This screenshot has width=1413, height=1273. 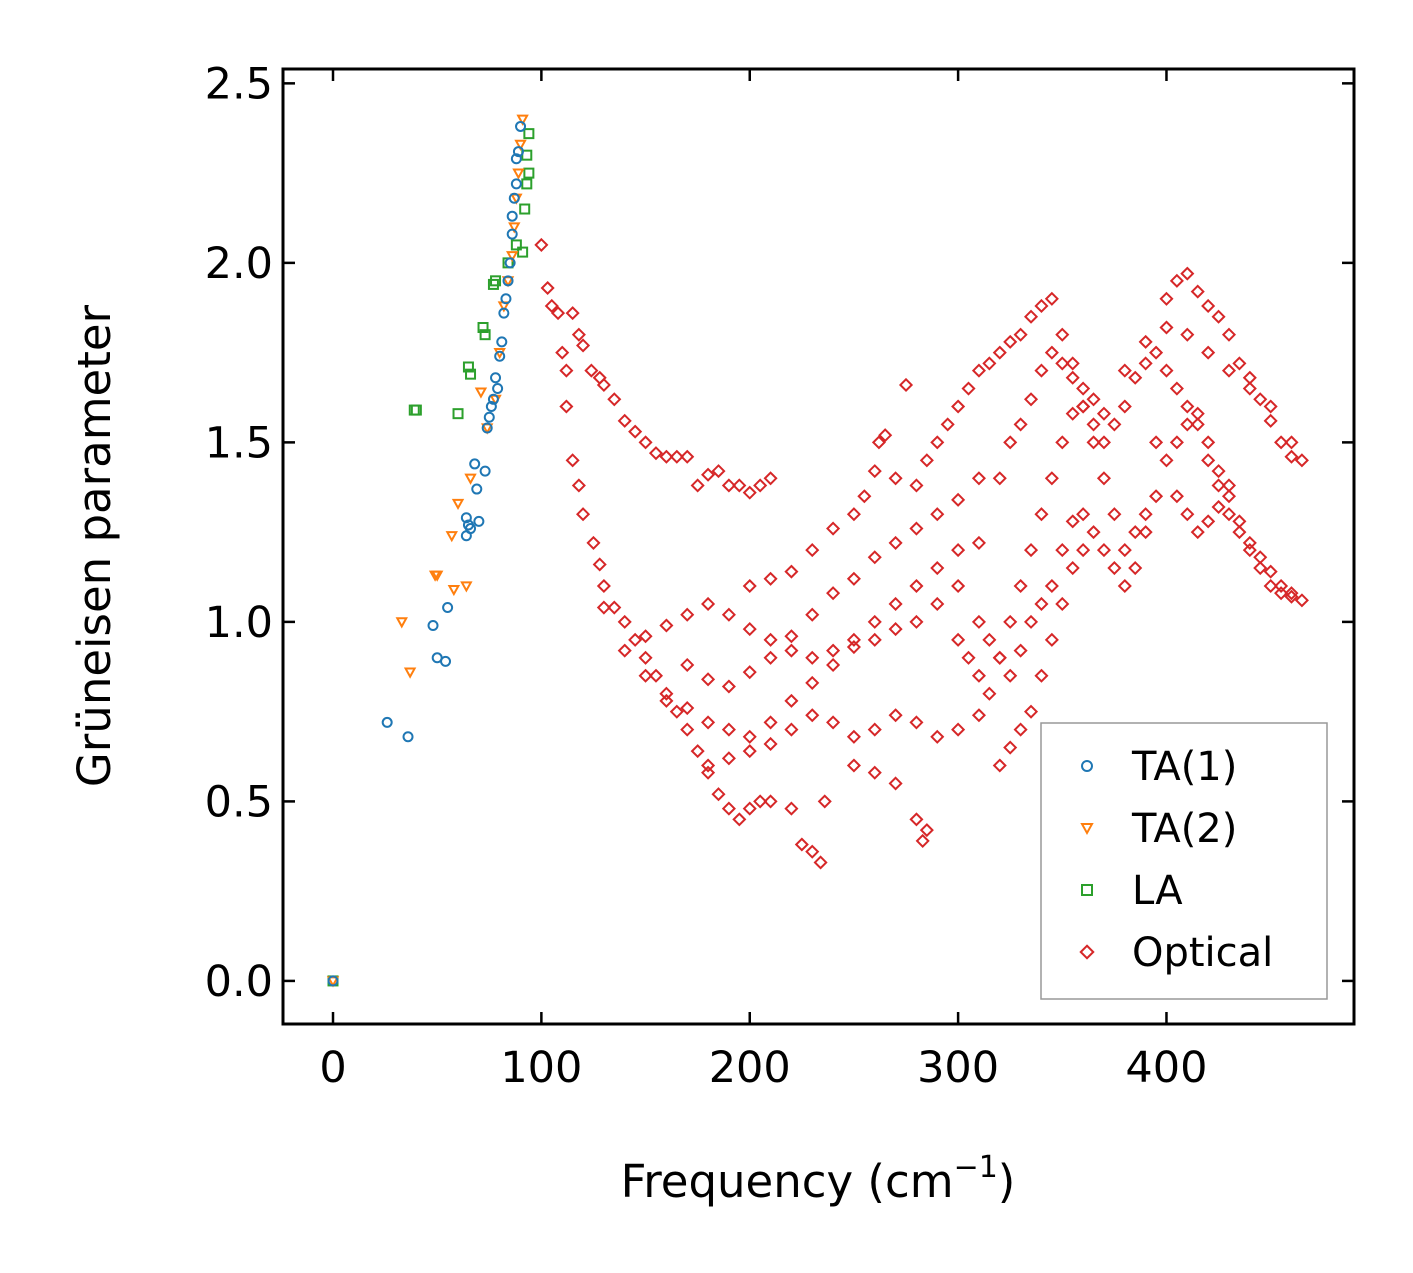 What do you see at coordinates (541, 1068) in the screenshot?
I see `x-tick-label: 100` at bounding box center [541, 1068].